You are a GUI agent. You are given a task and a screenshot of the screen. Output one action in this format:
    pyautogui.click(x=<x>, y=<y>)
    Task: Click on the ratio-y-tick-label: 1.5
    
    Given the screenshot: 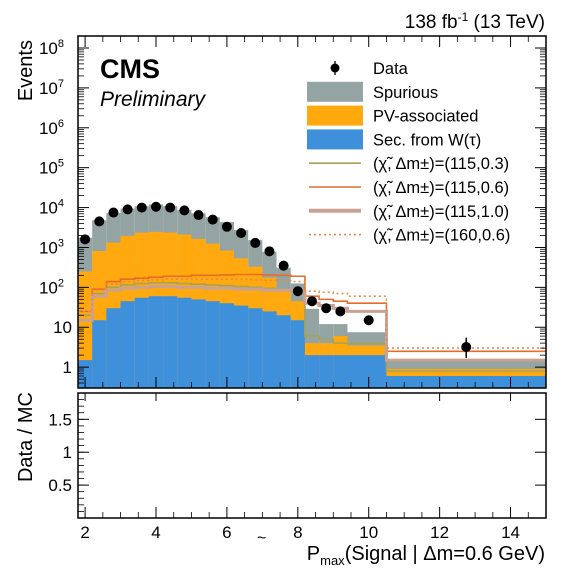 What is the action you would take?
    pyautogui.click(x=60, y=419)
    